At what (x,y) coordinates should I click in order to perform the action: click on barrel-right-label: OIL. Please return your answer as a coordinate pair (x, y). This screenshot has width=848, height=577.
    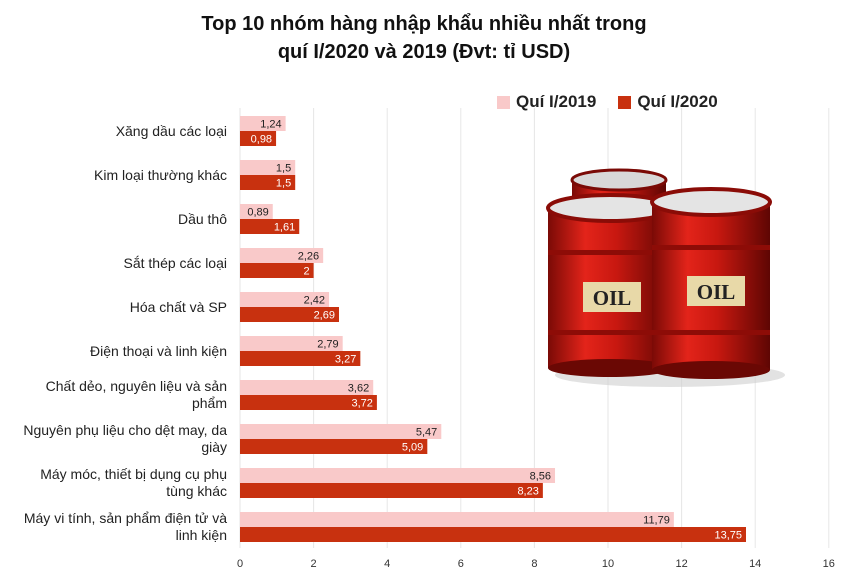
    Looking at the image, I should click on (716, 292).